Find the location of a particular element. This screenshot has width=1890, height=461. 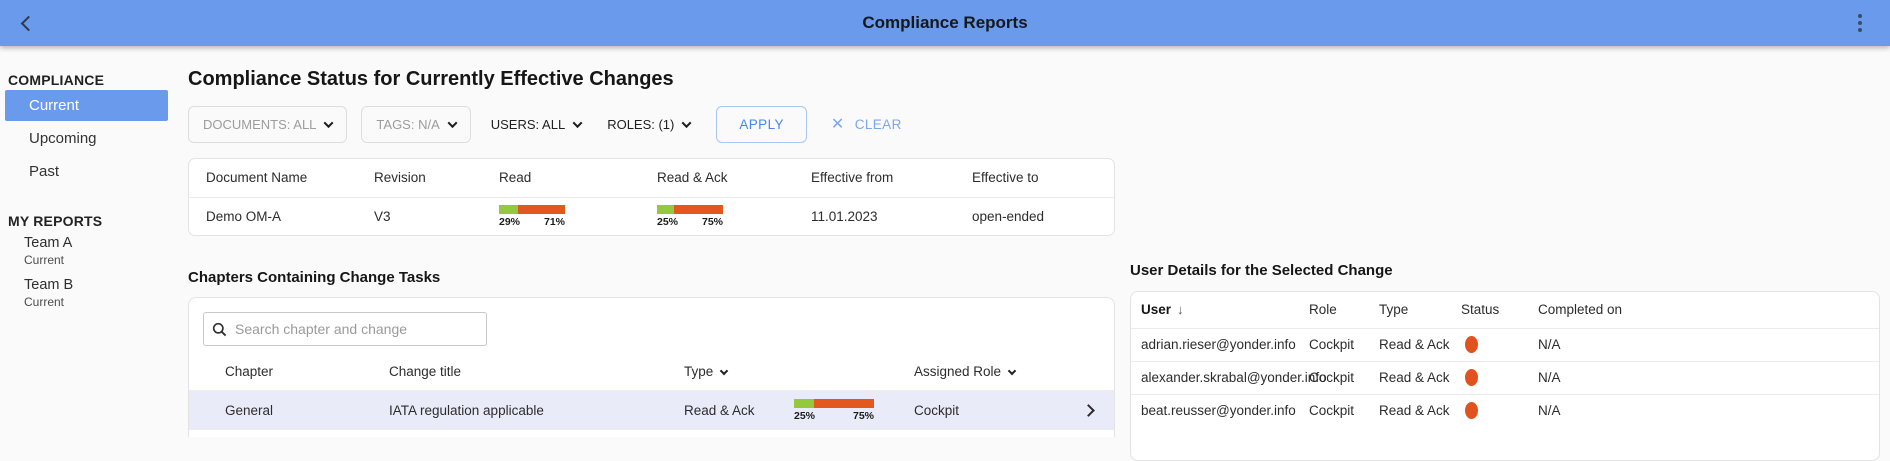

documents-filter-dropdown: DOCUMENTS: ALL is located at coordinates (268, 124).